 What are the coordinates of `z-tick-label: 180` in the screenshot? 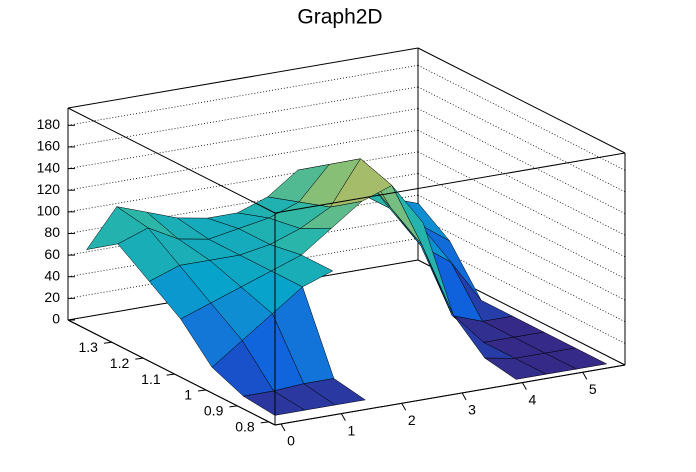 It's located at (49, 124).